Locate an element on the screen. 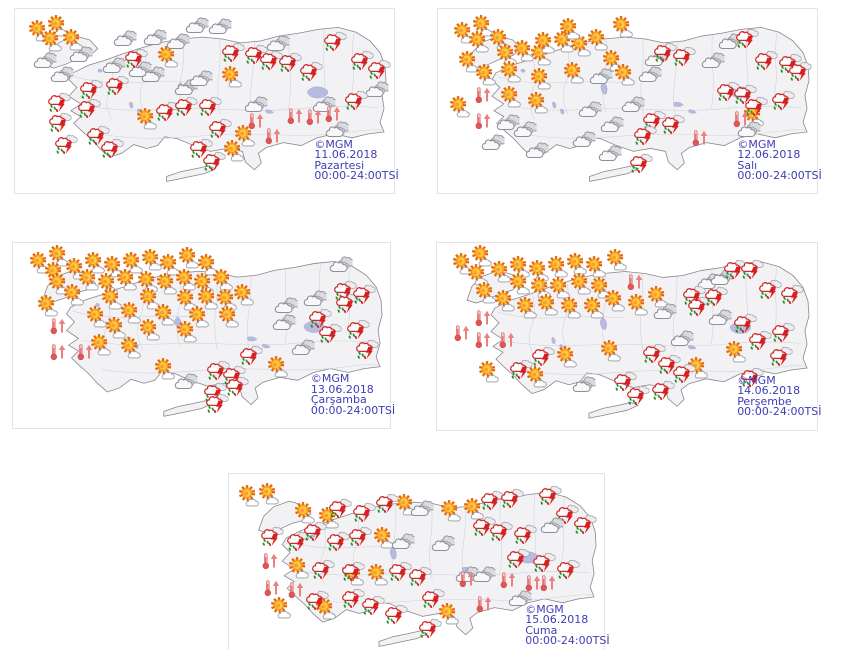  map-label: ©MGM 15.06.2018 Cuma 00:00-24:00TSİ is located at coordinates (567, 625).